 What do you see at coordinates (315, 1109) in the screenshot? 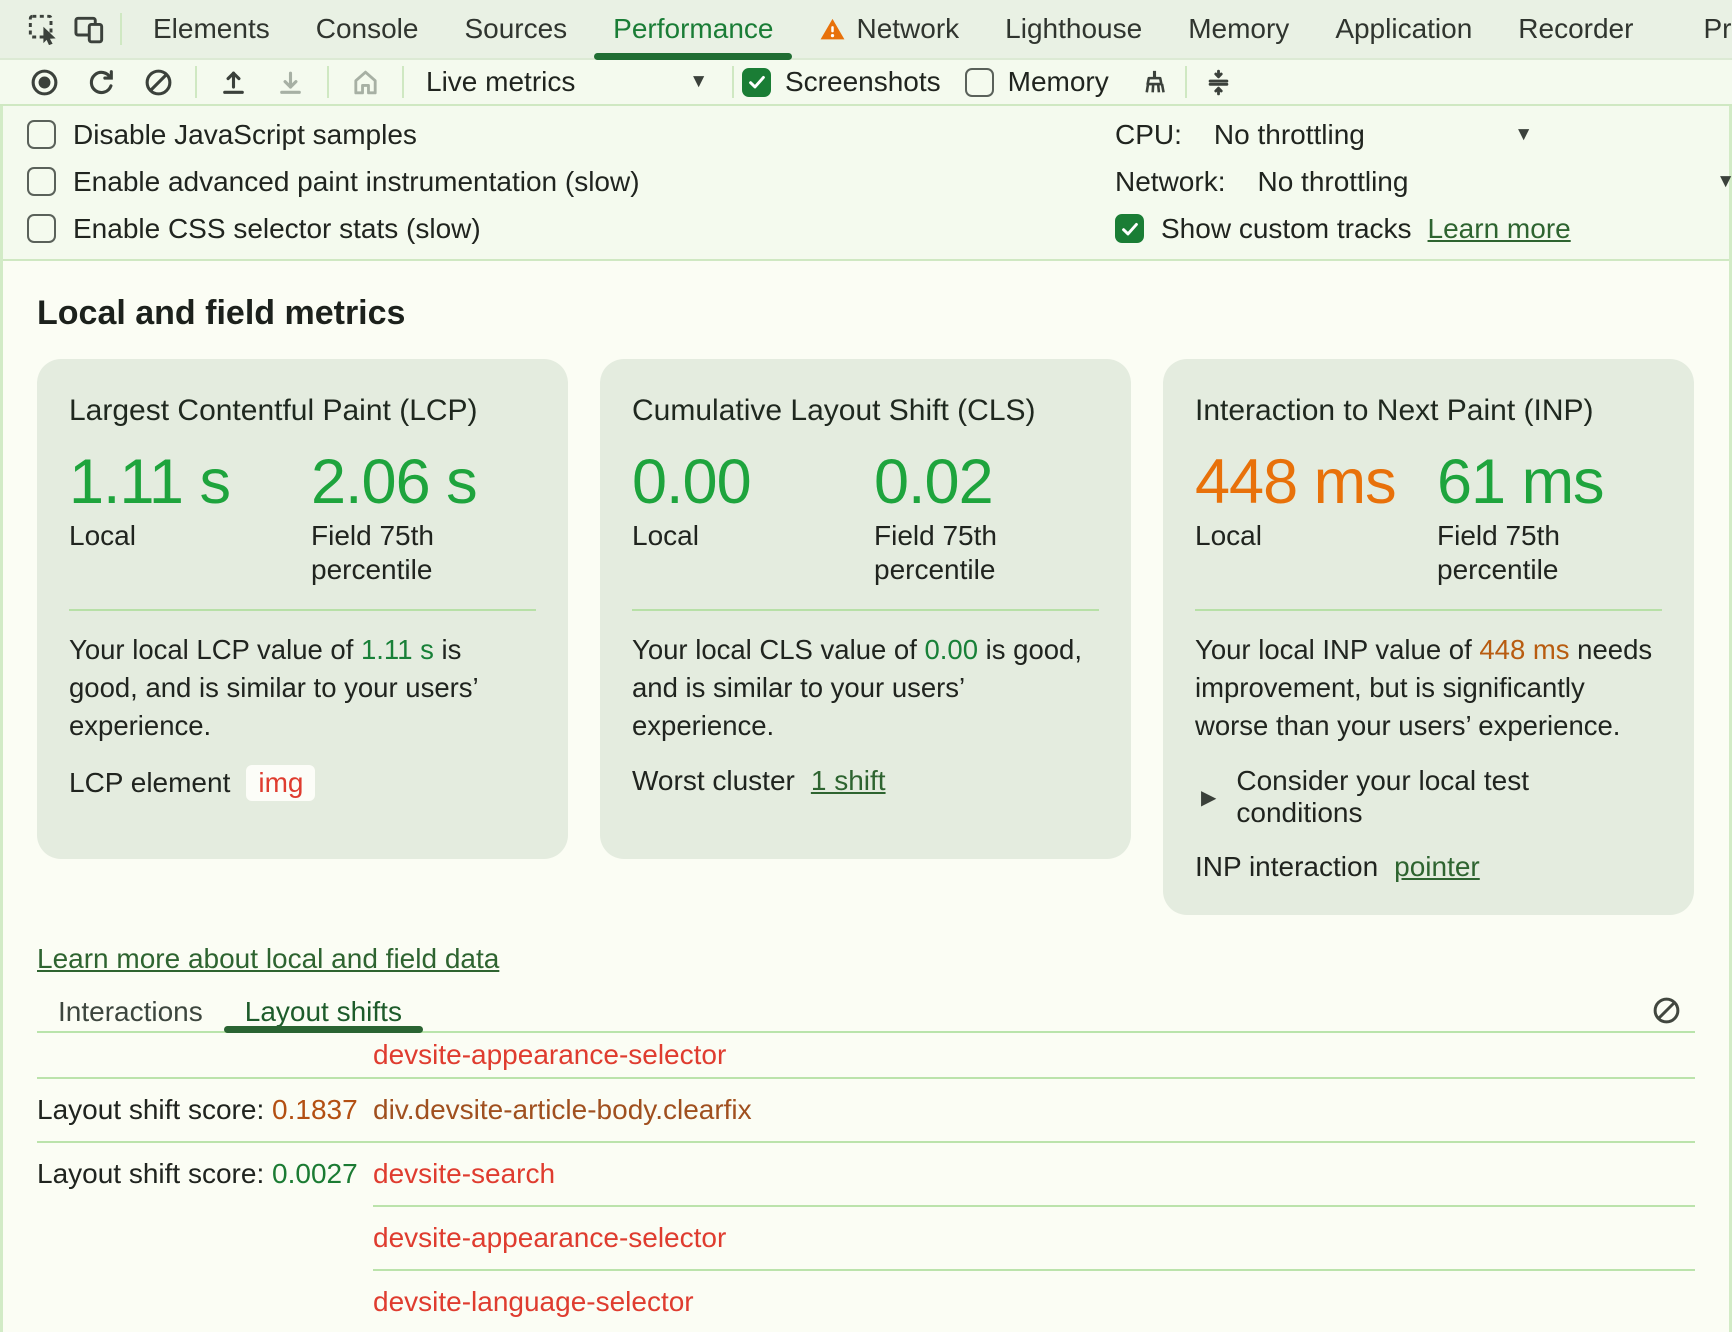
I see `layout-shift-score: 0.1837` at bounding box center [315, 1109].